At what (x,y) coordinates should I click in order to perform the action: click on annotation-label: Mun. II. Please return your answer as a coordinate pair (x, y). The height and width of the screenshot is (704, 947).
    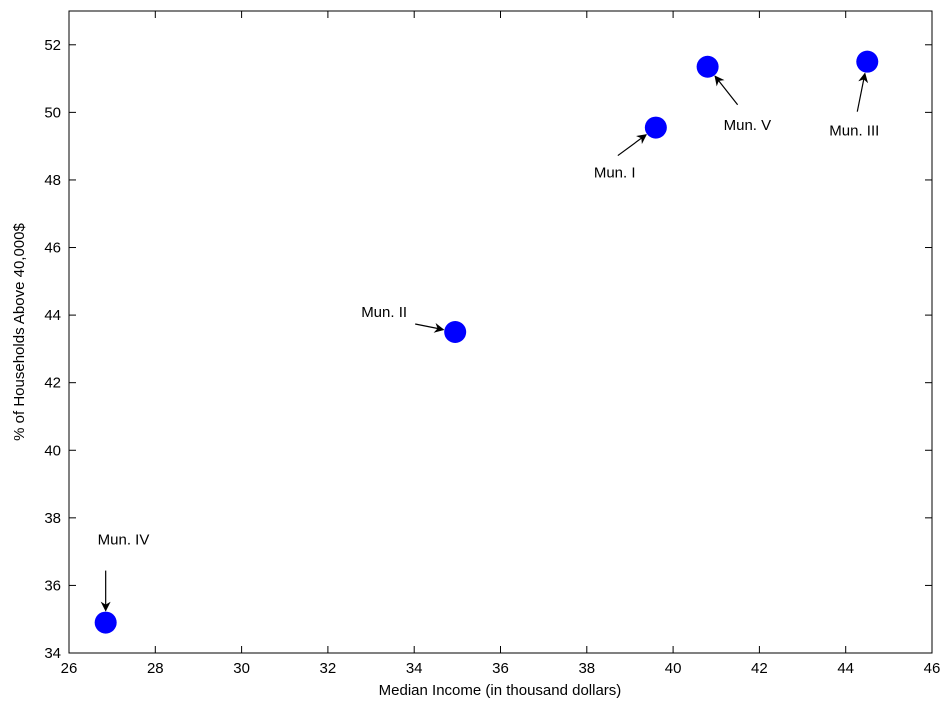
    Looking at the image, I should click on (384, 312).